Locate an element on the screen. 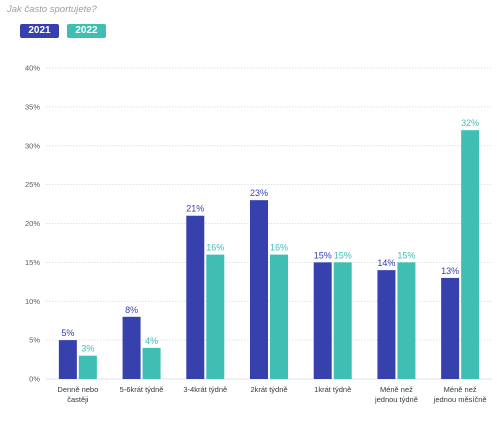 This screenshot has width=500, height=434. y-tick-label: 0% is located at coordinates (34, 379).